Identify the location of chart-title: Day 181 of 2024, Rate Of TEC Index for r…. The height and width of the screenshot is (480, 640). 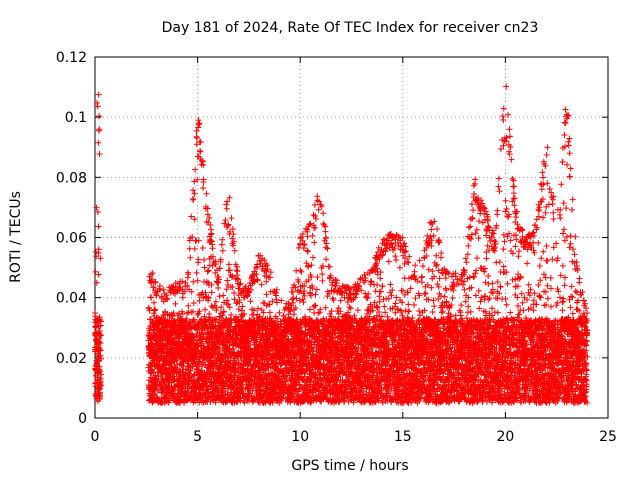
(350, 28).